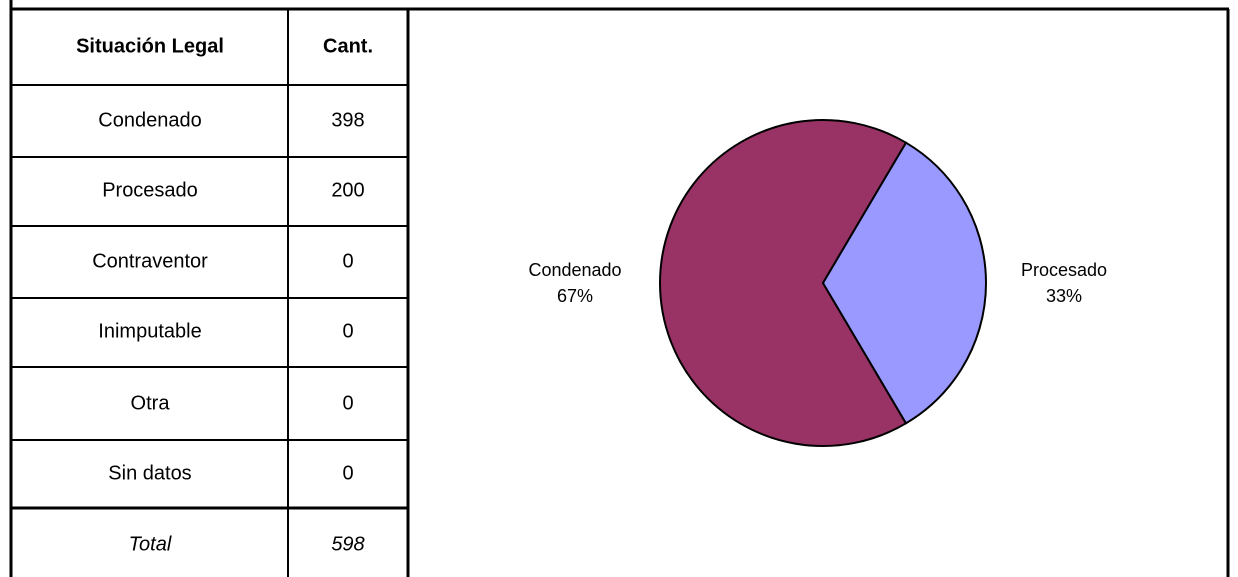 The width and height of the screenshot is (1238, 577). Describe the element at coordinates (1064, 296) in the screenshot. I see `slice-value: 33%` at that location.